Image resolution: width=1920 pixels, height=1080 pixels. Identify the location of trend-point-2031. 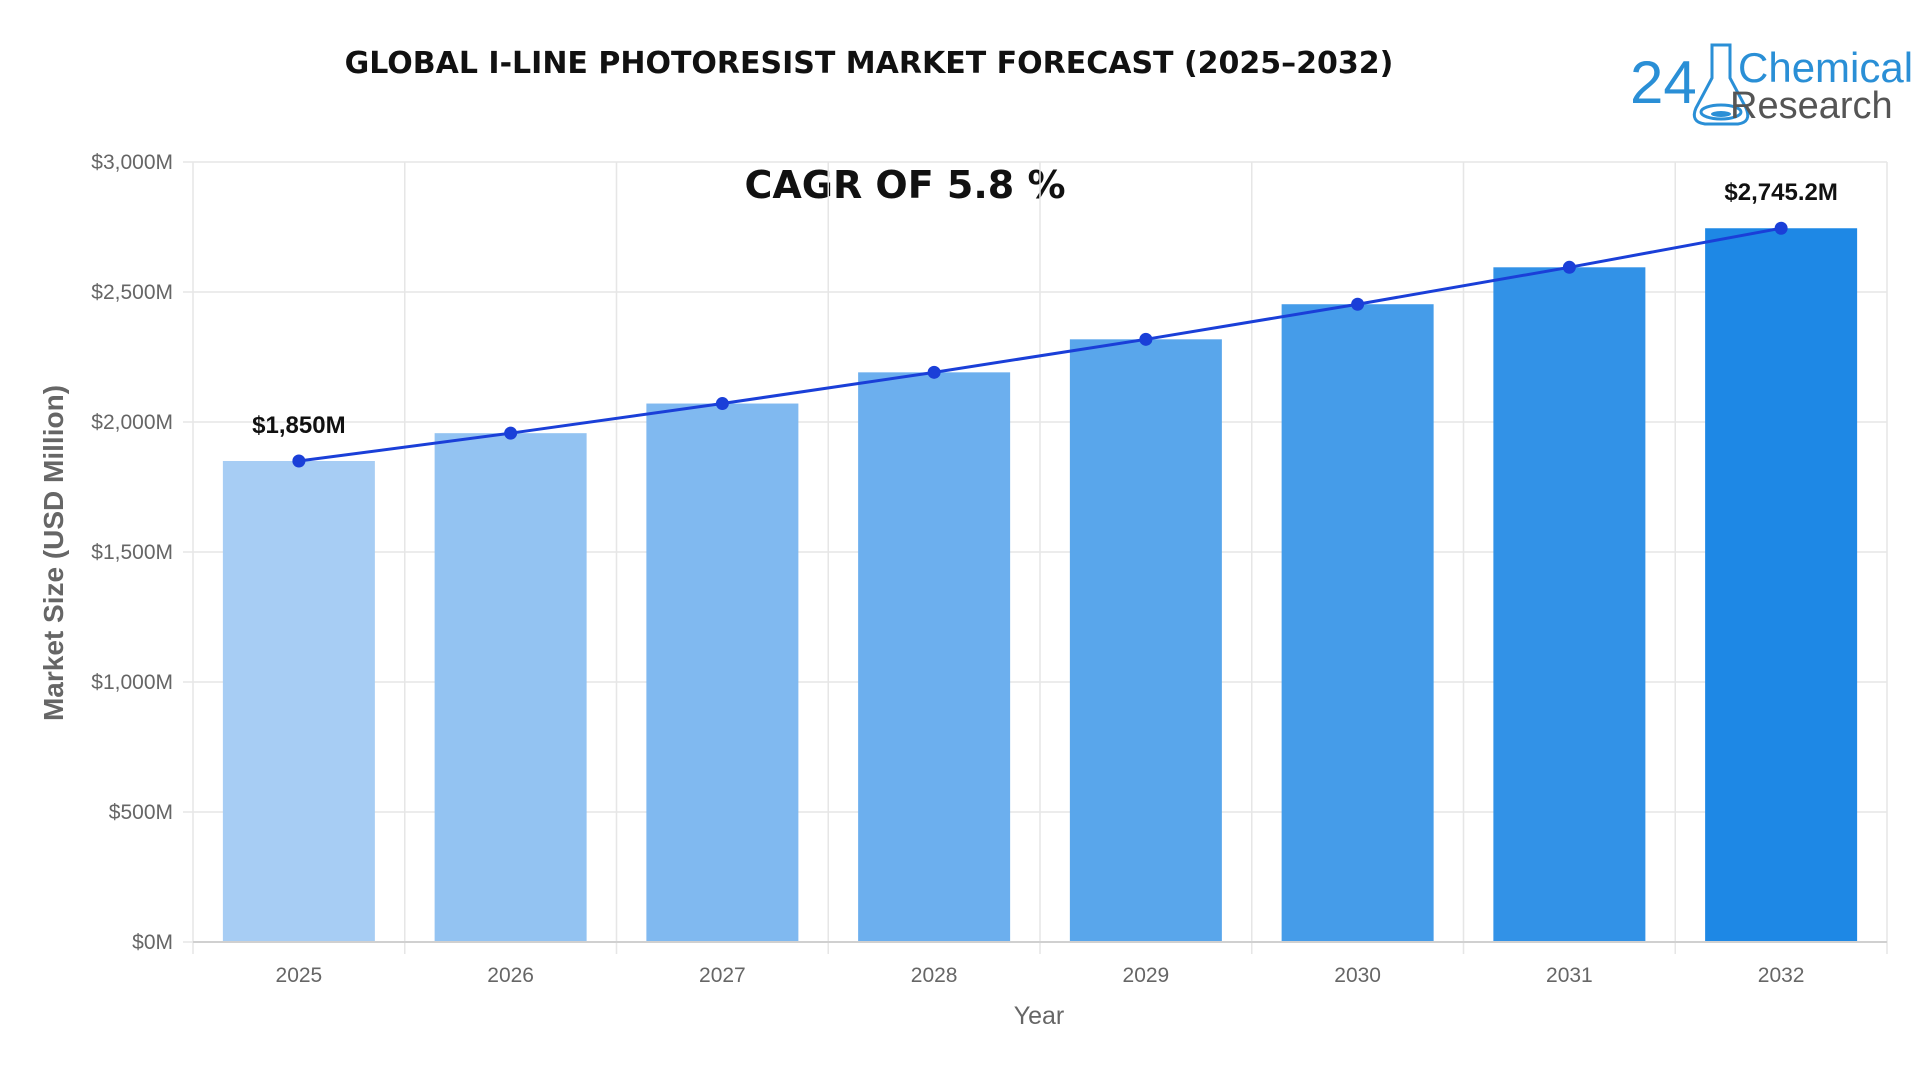
(1569, 267).